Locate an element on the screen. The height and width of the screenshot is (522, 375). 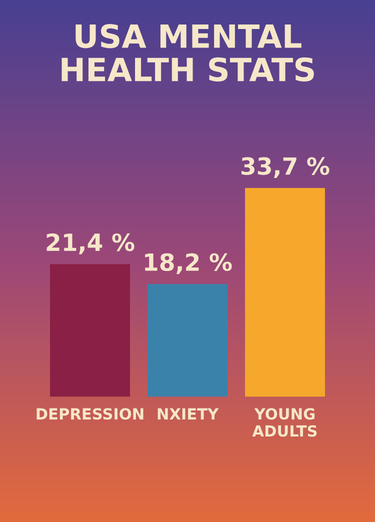
data-label: 18,2 % is located at coordinates (188, 263).